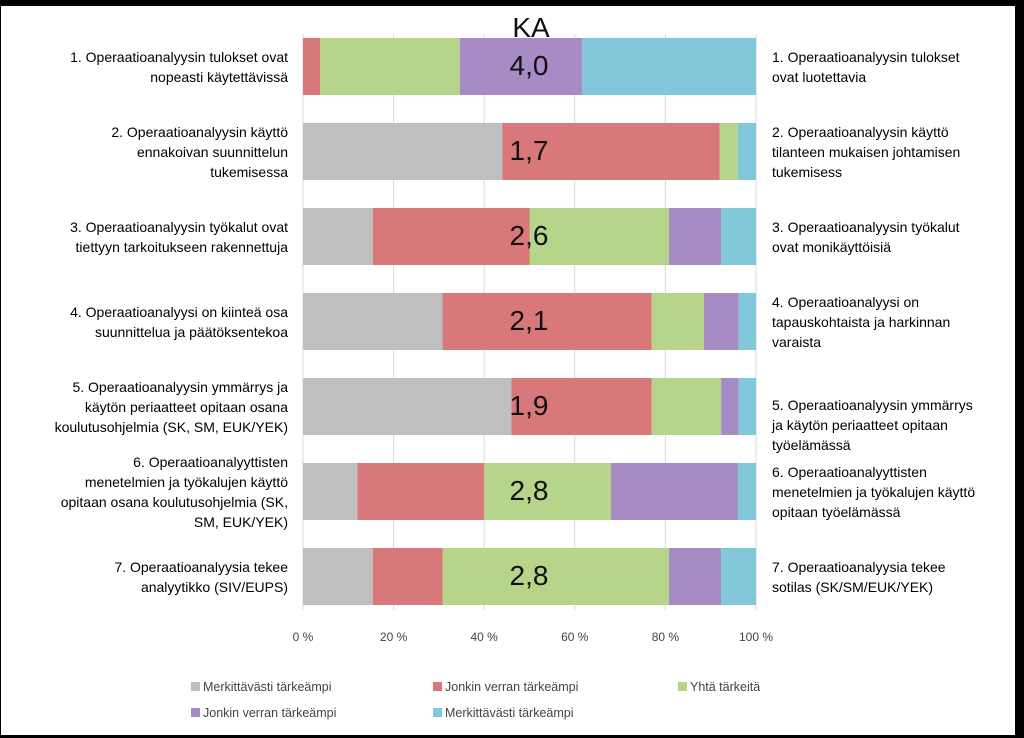 This screenshot has height=738, width=1024. What do you see at coordinates (746, 151) in the screenshot?
I see `bar-segment-row2-series5` at bounding box center [746, 151].